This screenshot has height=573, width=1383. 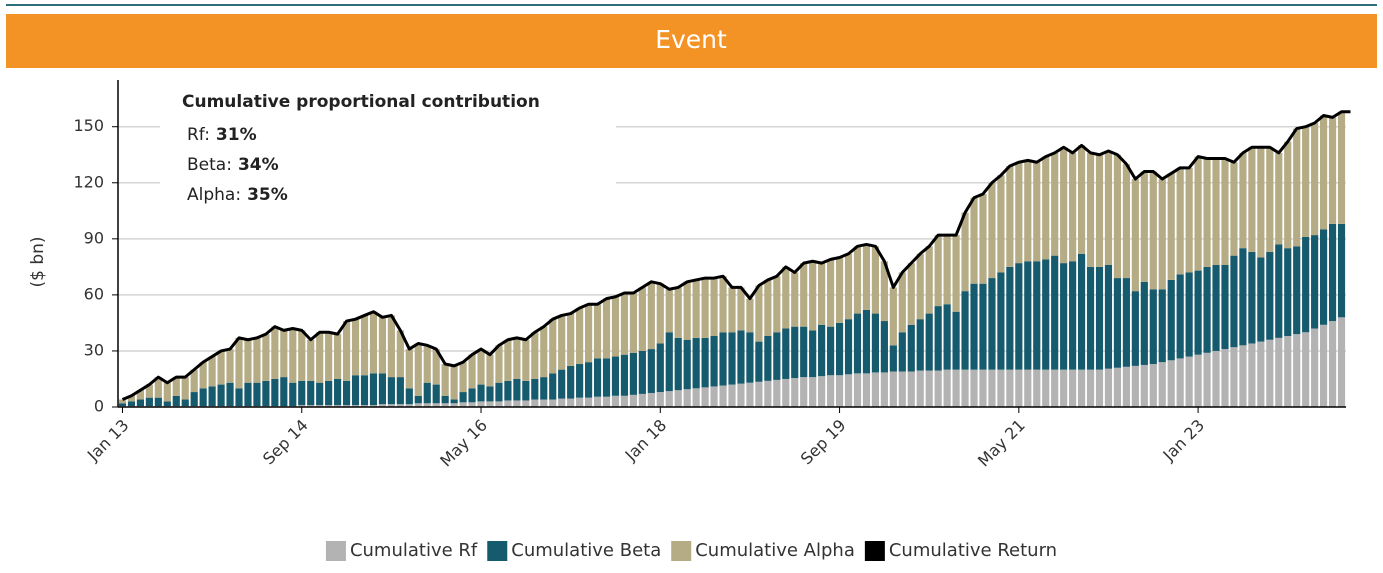 What do you see at coordinates (38, 261) in the screenshot?
I see `y-axis-label: ($ bn)` at bounding box center [38, 261].